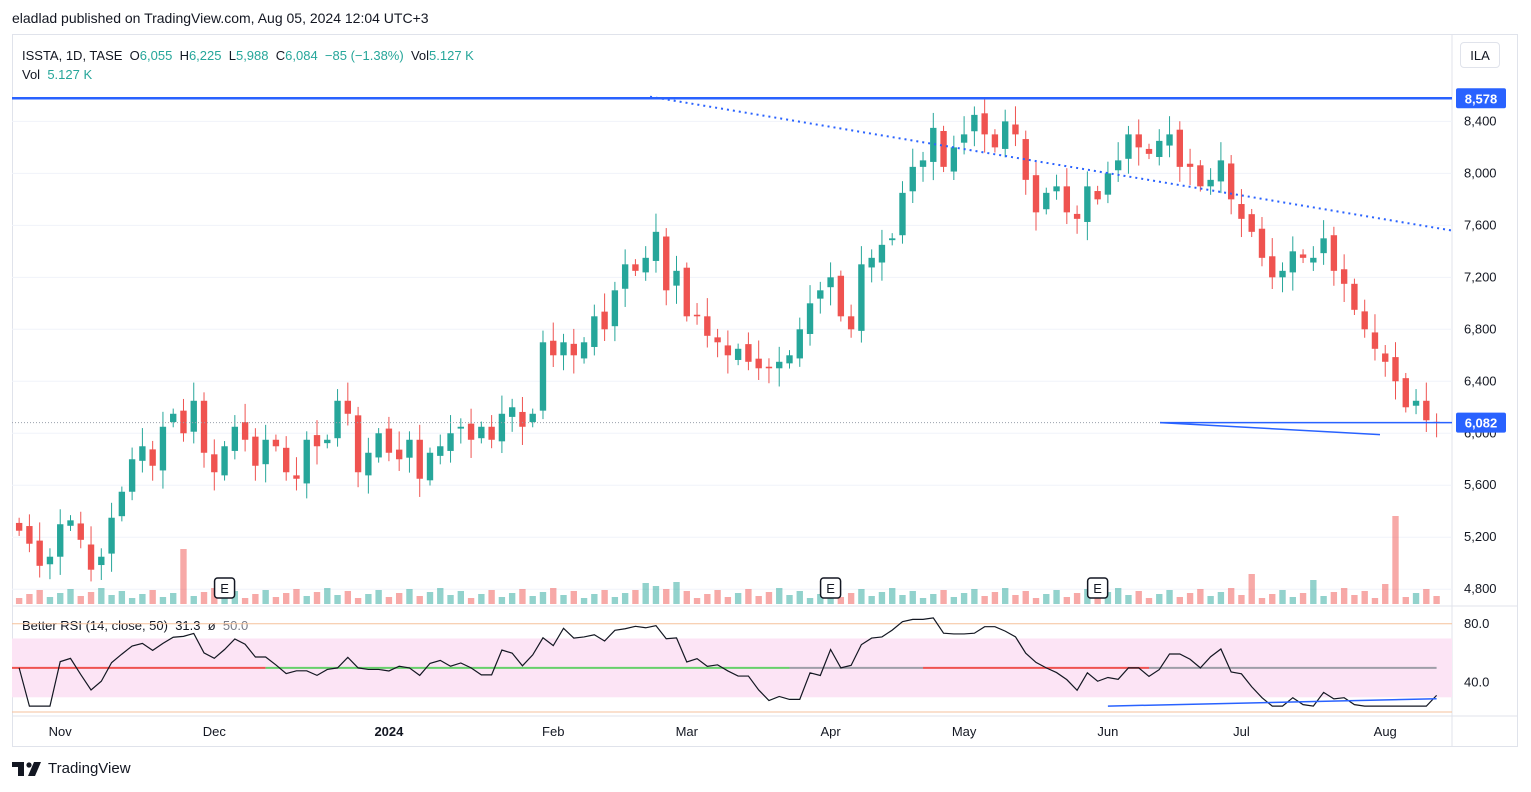 This screenshot has height=792, width=1531. What do you see at coordinates (31, 74) in the screenshot?
I see `volume-indicator-label: Vol` at bounding box center [31, 74].